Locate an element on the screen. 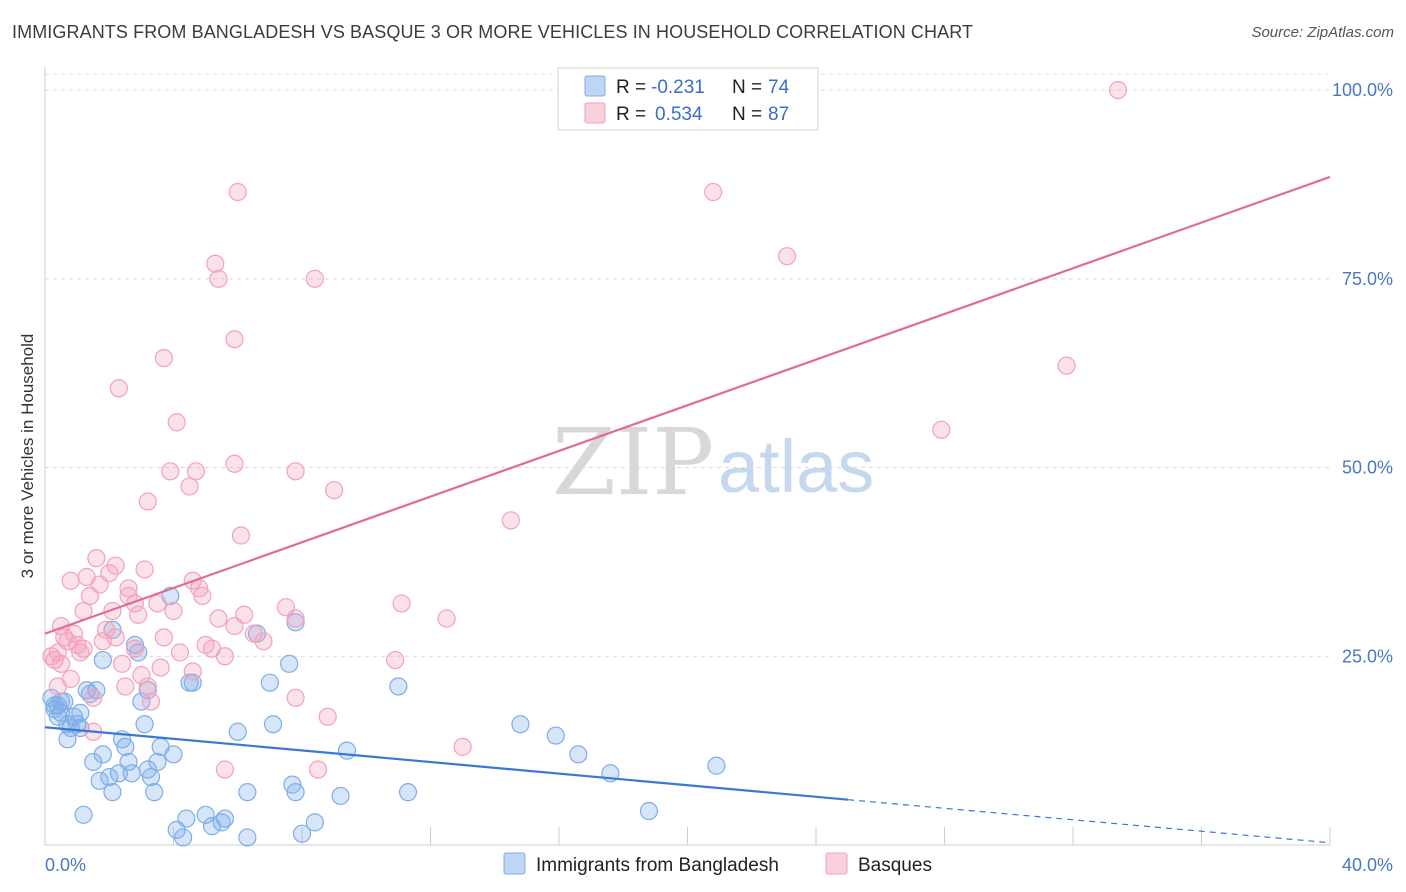 Image resolution: width=1406 pixels, height=892 pixels. y-tick-label: 50.0% is located at coordinates (1367, 468).